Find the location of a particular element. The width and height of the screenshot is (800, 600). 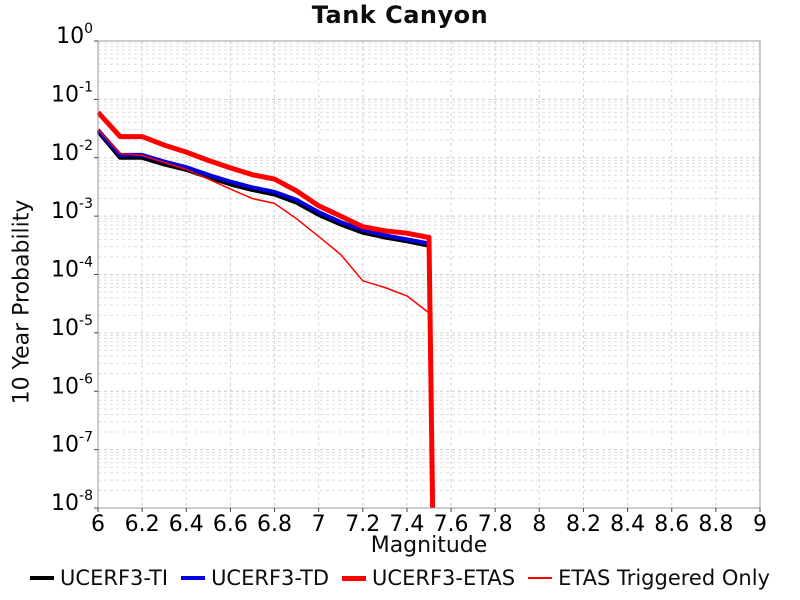

x-tick-label: 6.6 is located at coordinates (230, 524).